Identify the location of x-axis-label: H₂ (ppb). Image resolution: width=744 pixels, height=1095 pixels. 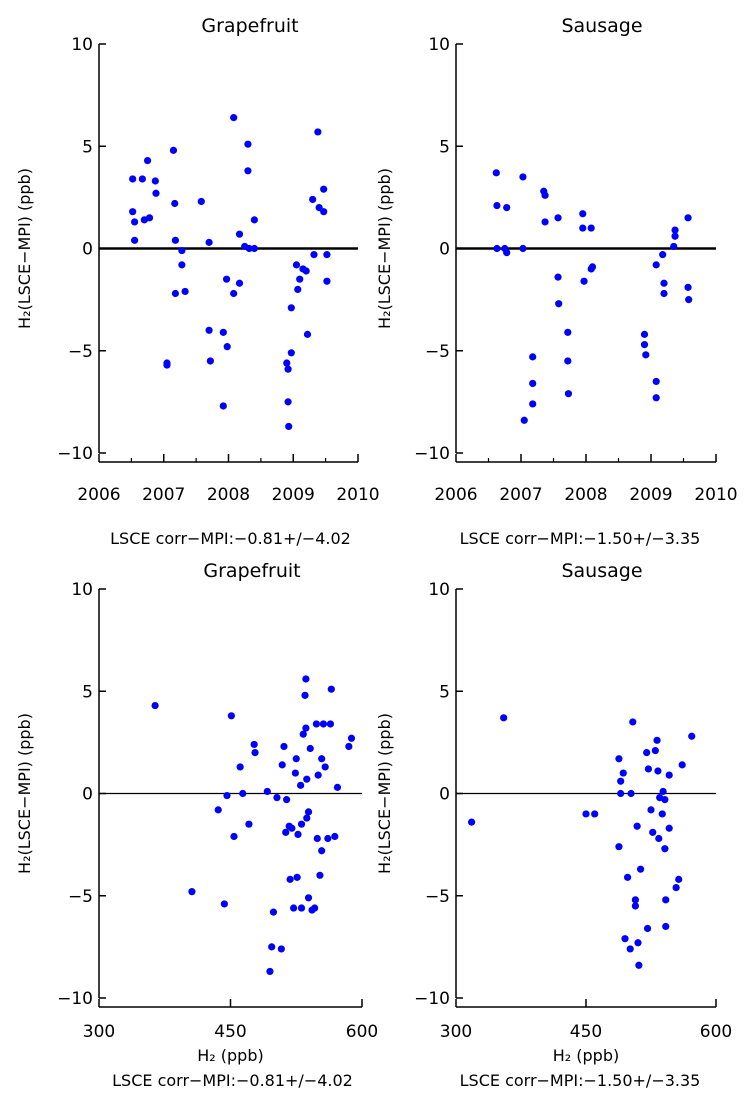
(230, 1055).